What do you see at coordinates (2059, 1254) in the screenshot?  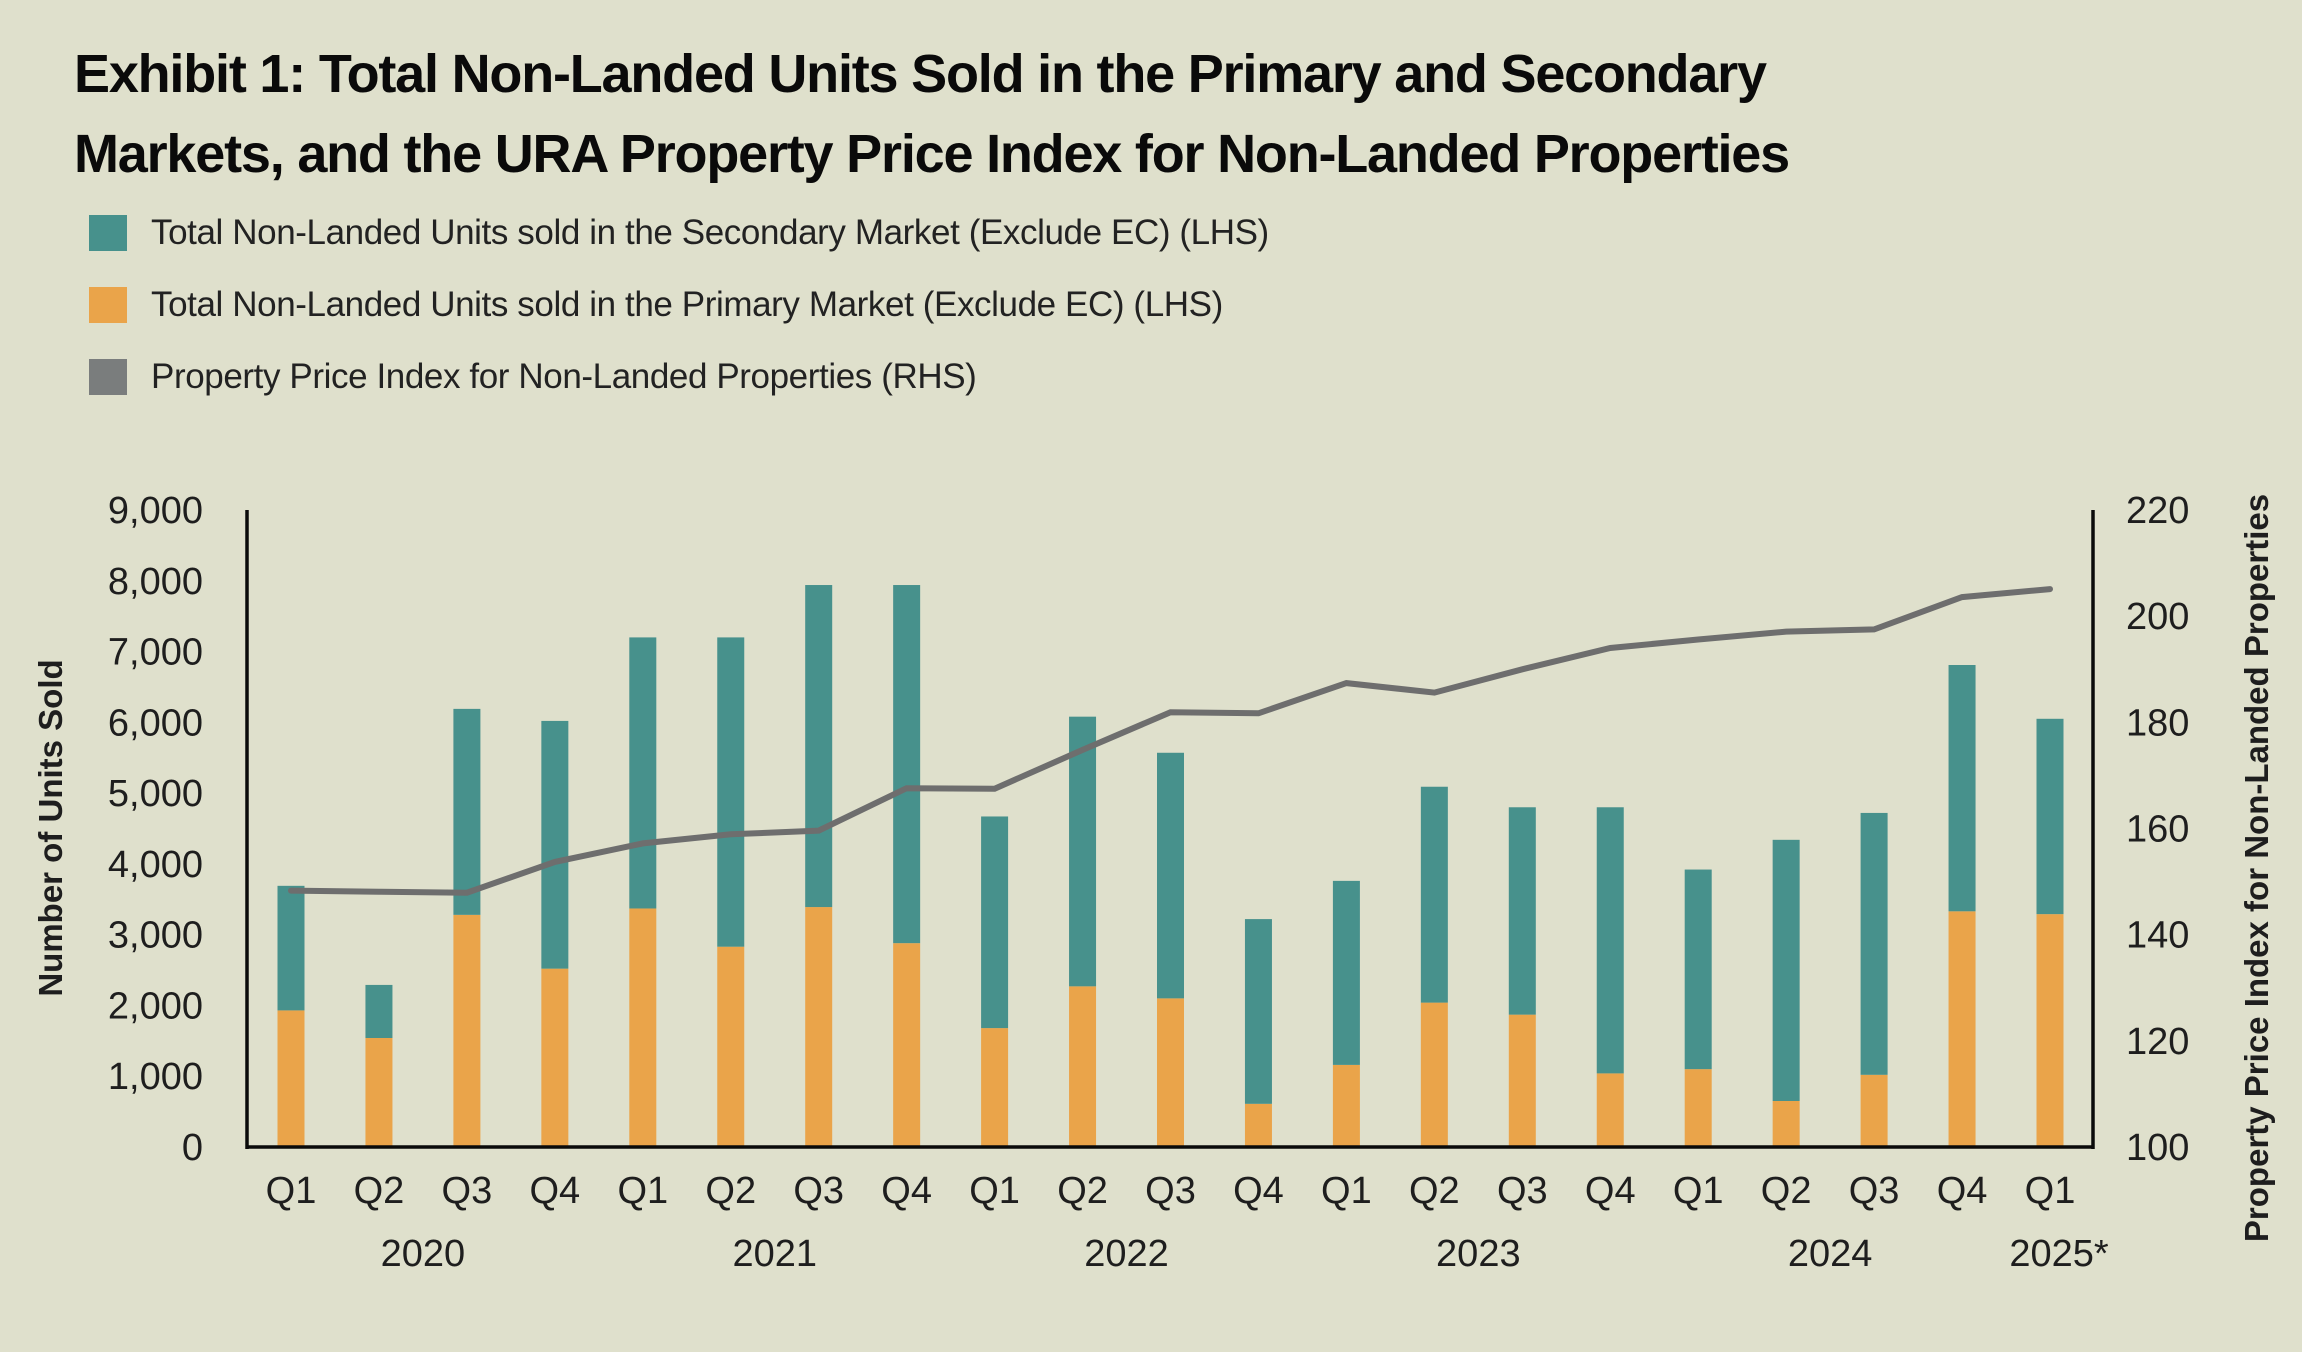 I see `x-group-label-year: 2025*` at bounding box center [2059, 1254].